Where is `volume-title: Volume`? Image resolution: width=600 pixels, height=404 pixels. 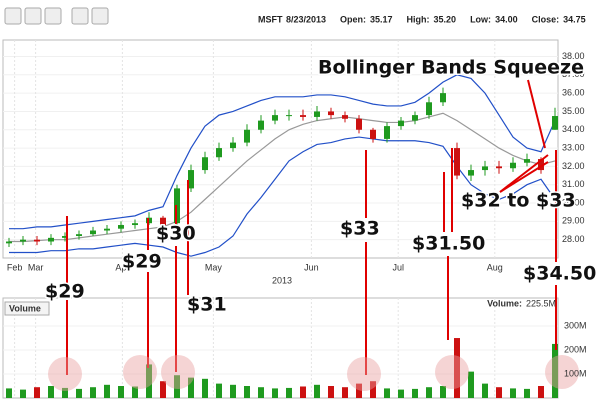
volume-title: Volume is located at coordinates (25, 308).